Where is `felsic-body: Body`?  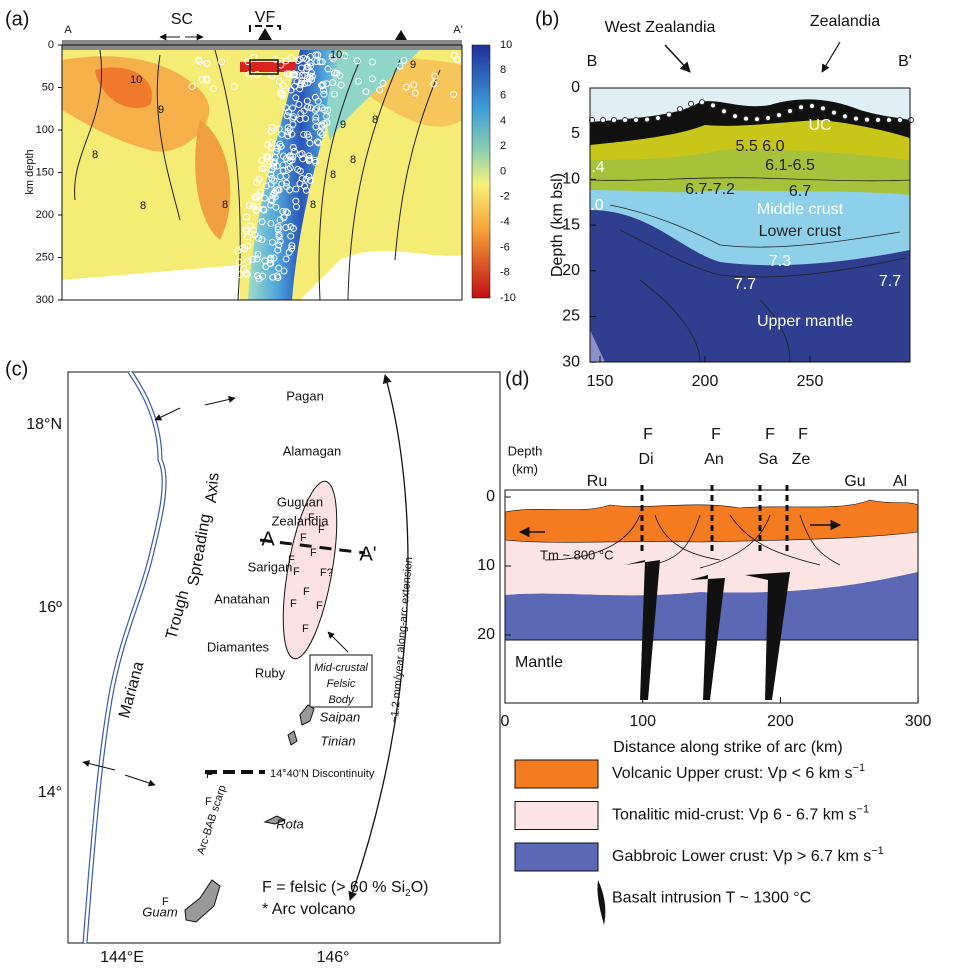 felsic-body: Body is located at coordinates (341, 700).